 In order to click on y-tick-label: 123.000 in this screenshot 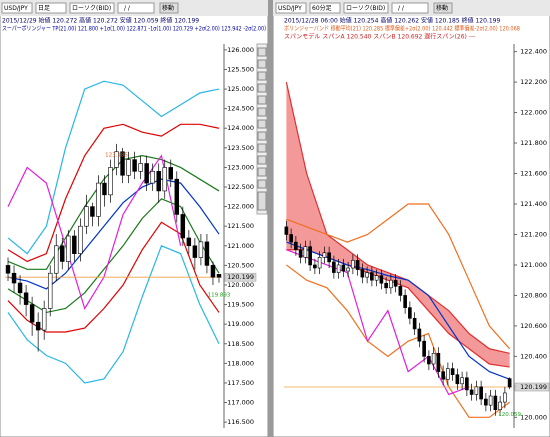, I will do `click(240, 167)`.